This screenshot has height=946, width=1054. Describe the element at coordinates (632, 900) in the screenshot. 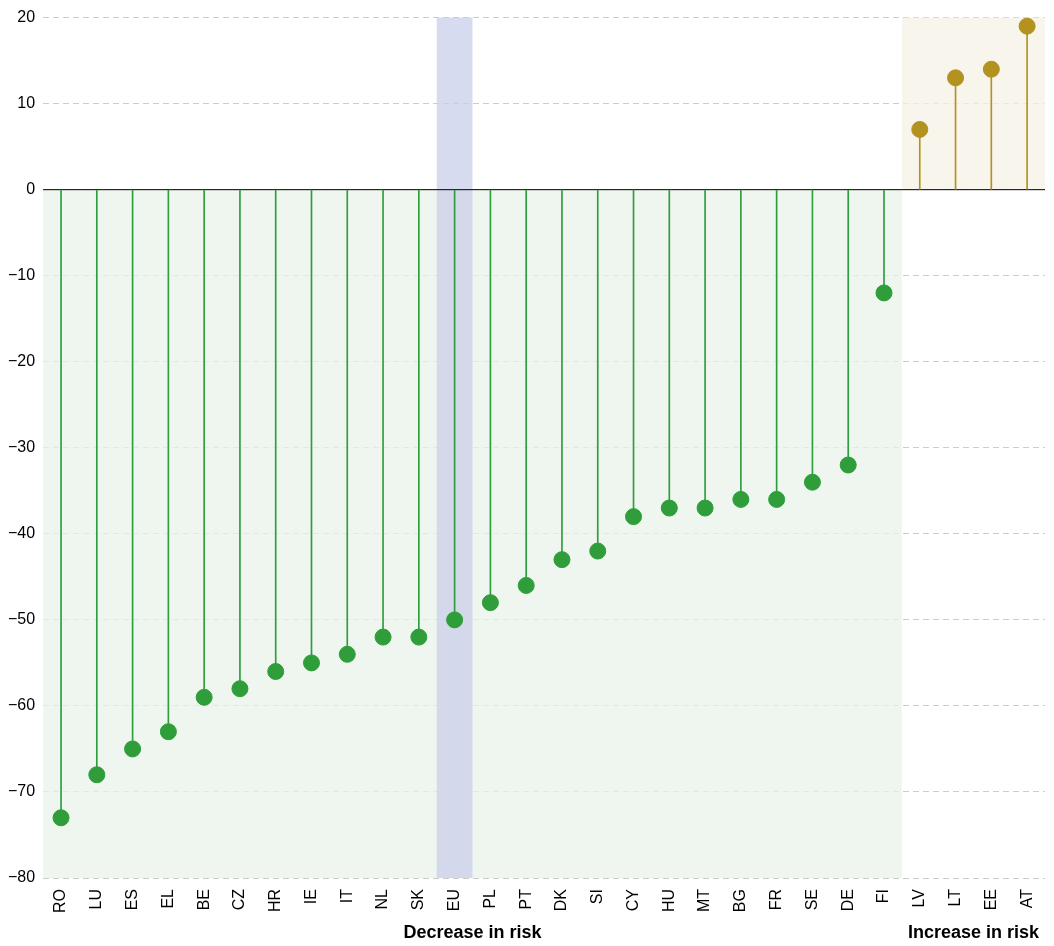

I see `x-tick-label: CY` at that location.